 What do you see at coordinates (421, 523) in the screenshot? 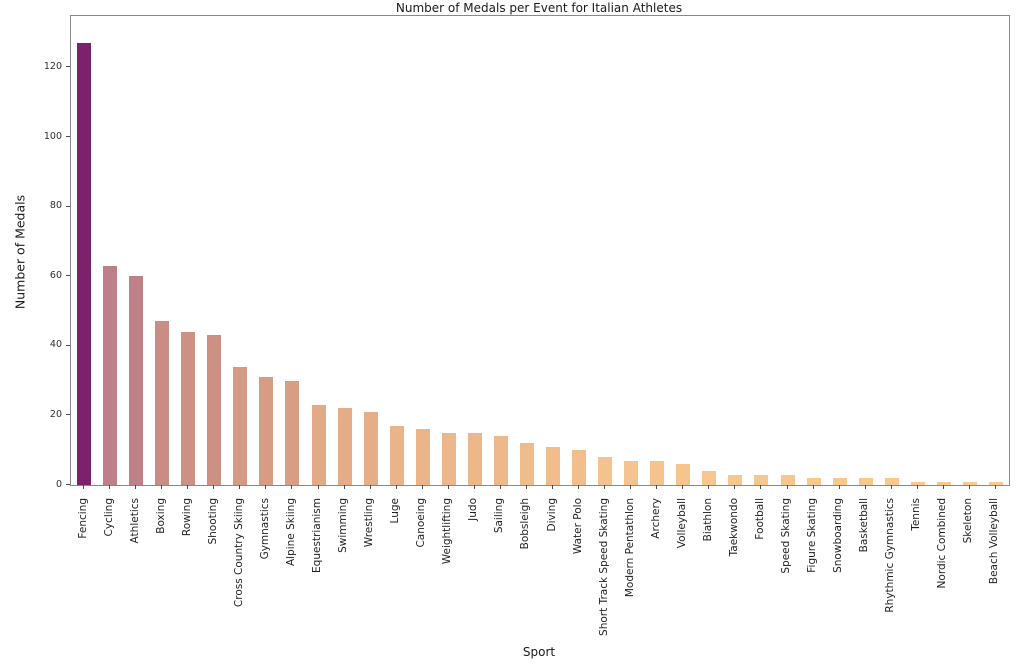
I see `x-tick-label-text: Canoeing` at bounding box center [421, 523].